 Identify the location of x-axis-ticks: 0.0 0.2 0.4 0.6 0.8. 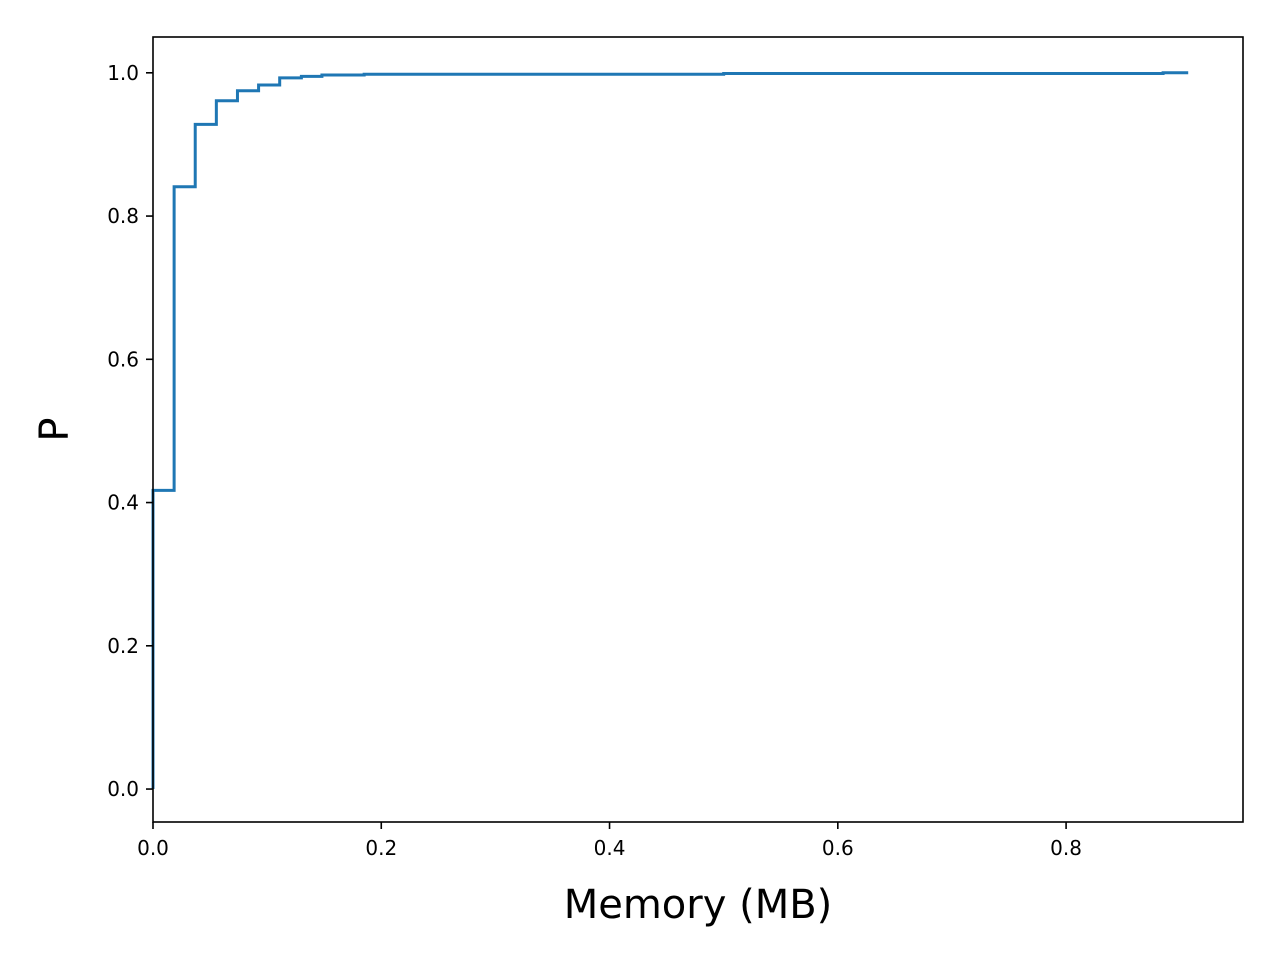
(609, 841).